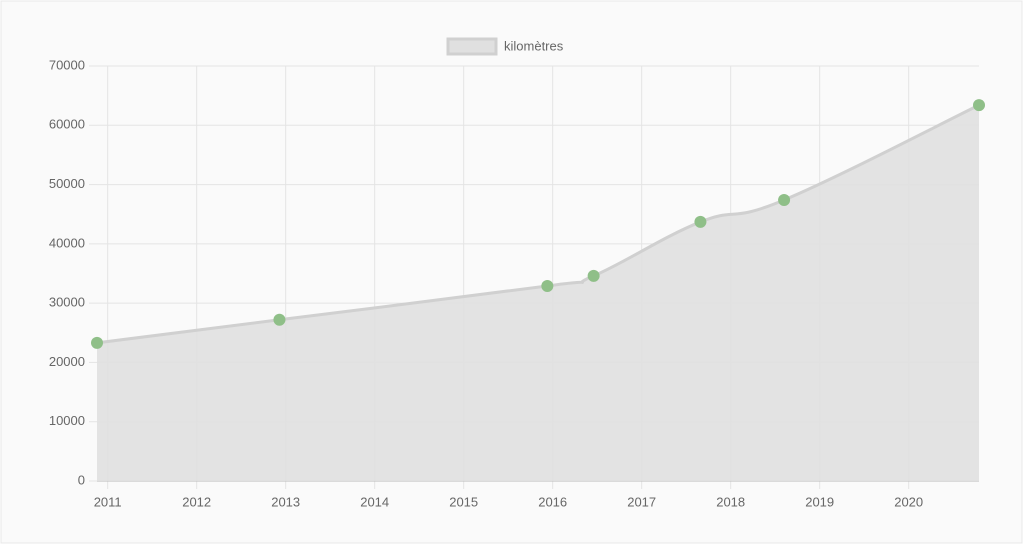 The image size is (1024, 545). I want to click on y-tick-label: 50000, so click(67, 183).